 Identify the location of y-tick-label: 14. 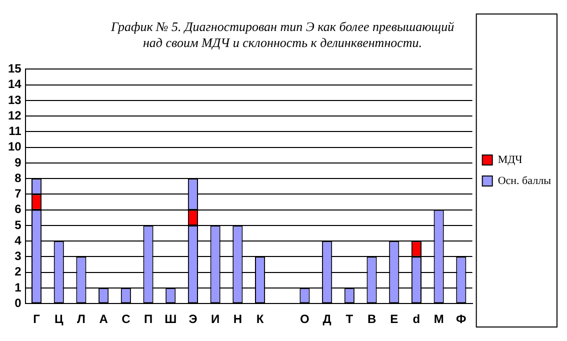
(15, 84).